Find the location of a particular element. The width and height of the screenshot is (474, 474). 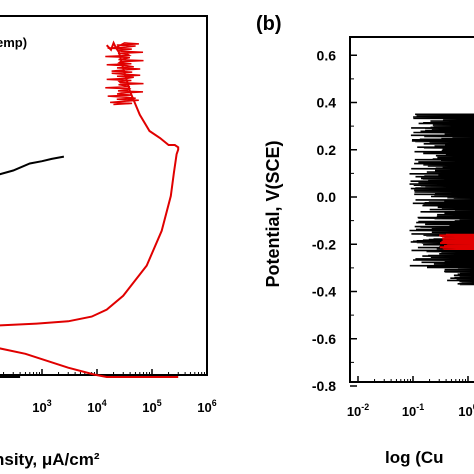

right-y-tick-label: 0.6 is located at coordinates (327, 55).